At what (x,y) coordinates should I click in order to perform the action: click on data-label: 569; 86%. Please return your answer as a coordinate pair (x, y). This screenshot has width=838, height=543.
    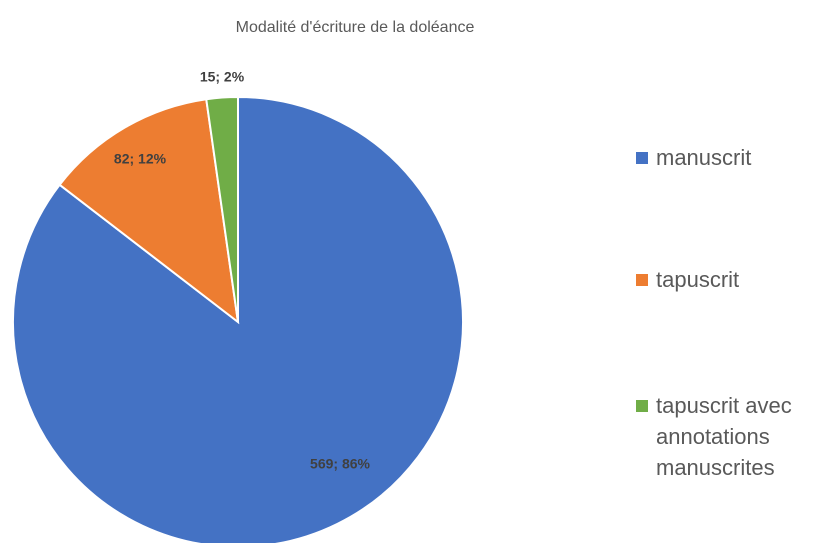
    Looking at the image, I should click on (340, 464).